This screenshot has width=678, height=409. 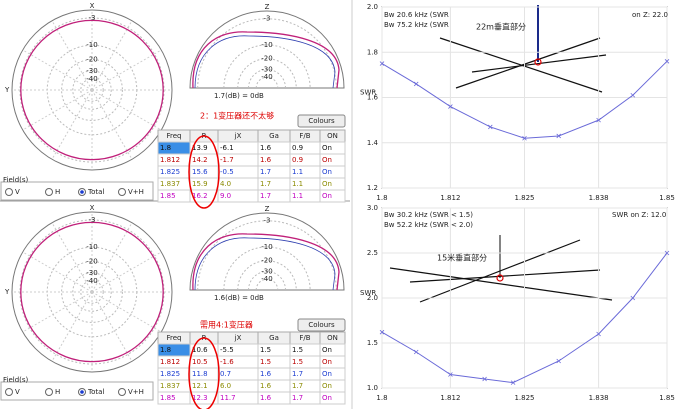 What do you see at coordinates (381, 198) in the screenshot?
I see `x-tick-label: 1.8` at bounding box center [381, 198].